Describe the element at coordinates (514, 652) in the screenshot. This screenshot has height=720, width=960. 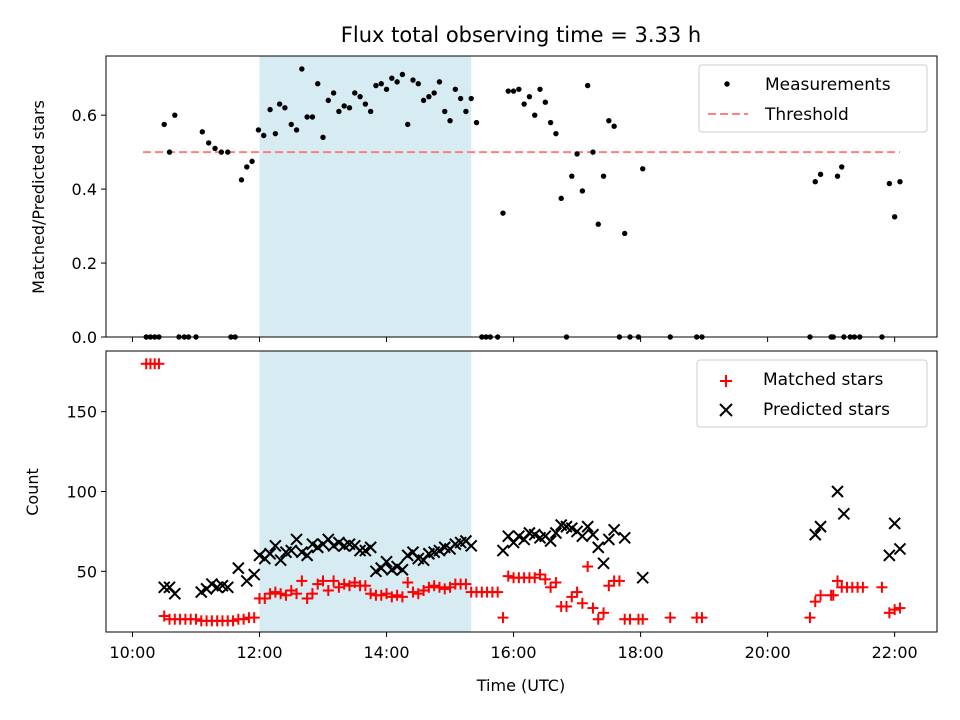
I see `x-tick-label: 16:00` at that location.